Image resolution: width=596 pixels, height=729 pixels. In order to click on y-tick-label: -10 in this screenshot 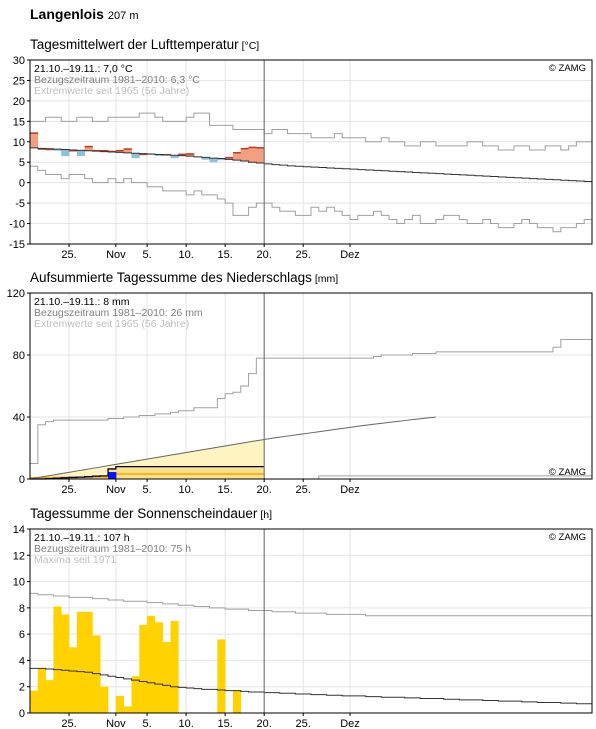, I will do `click(17, 225)`.